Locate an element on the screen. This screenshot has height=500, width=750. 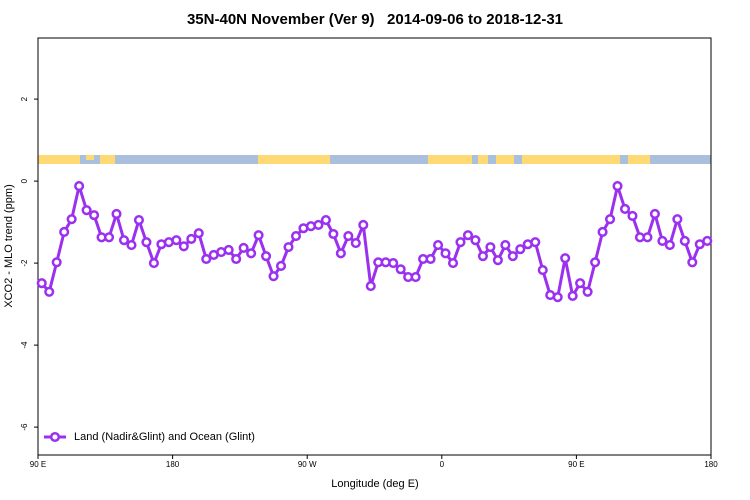
legend-marker is located at coordinates (55, 437).